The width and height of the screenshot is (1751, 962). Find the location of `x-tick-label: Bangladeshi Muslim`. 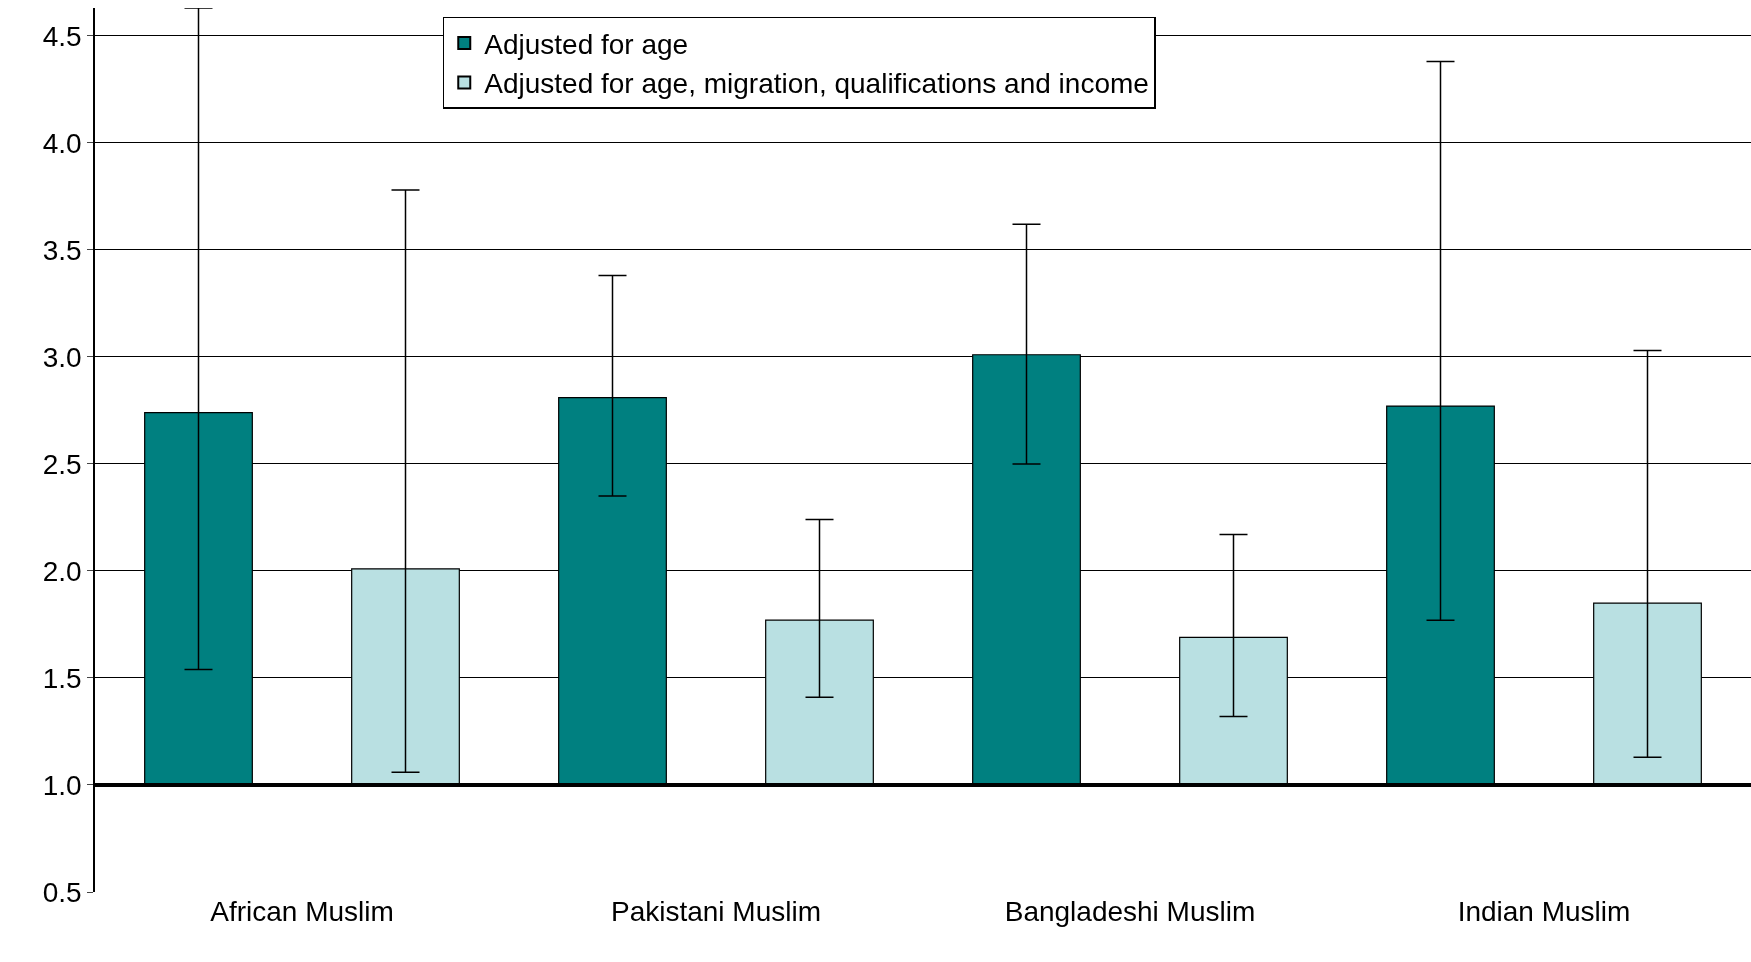

x-tick-label: Bangladeshi Muslim is located at coordinates (1130, 911).